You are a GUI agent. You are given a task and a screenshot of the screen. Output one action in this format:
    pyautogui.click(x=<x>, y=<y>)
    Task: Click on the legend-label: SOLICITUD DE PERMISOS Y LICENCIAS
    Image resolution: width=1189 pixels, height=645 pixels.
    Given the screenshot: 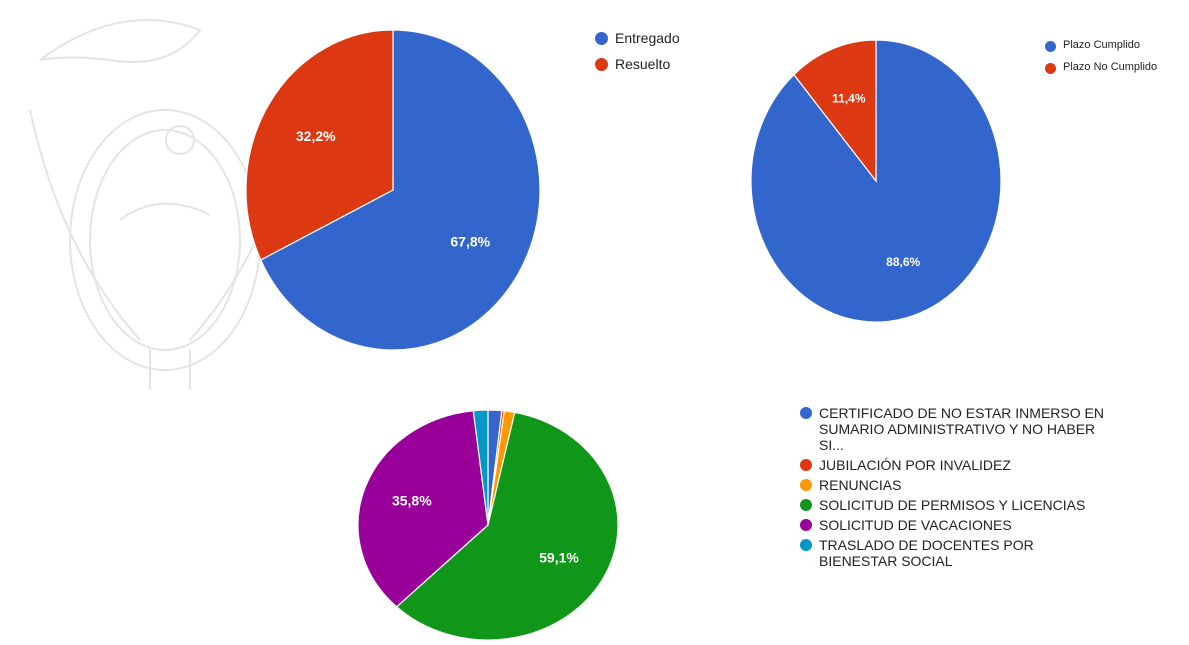 What is the action you would take?
    pyautogui.click(x=952, y=505)
    